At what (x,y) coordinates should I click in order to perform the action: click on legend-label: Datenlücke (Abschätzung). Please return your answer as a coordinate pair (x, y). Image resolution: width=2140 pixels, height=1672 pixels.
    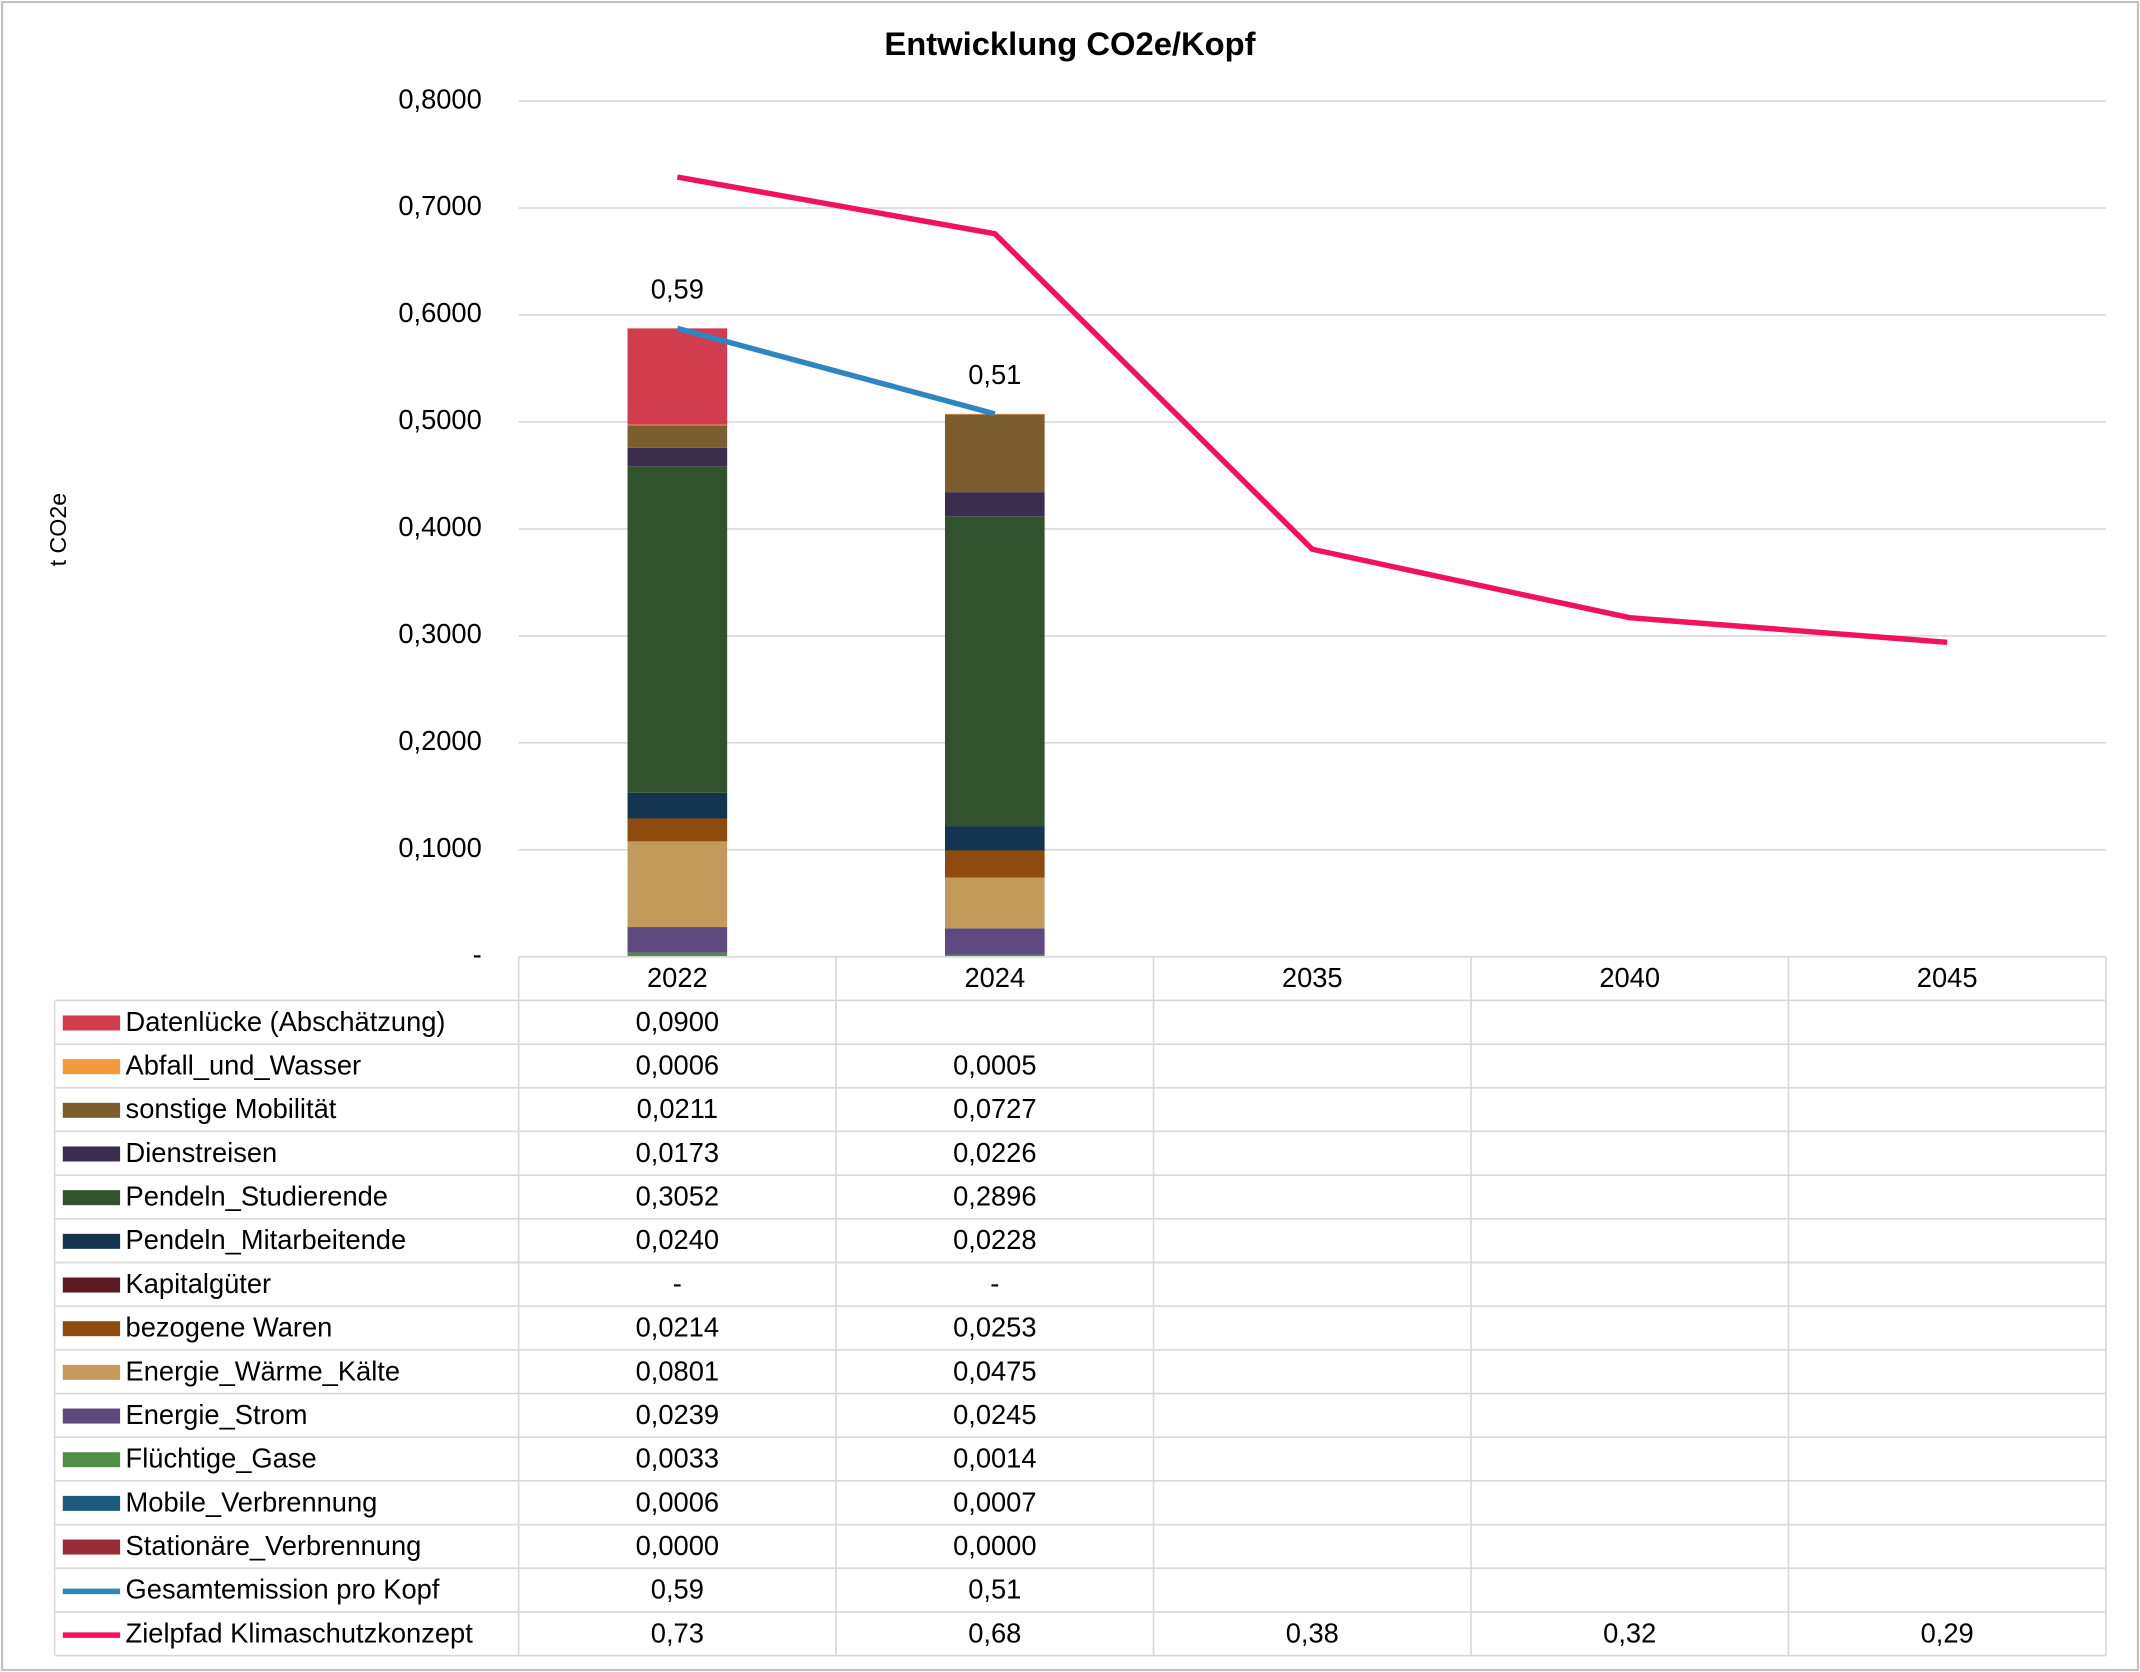
    Looking at the image, I should click on (286, 1021).